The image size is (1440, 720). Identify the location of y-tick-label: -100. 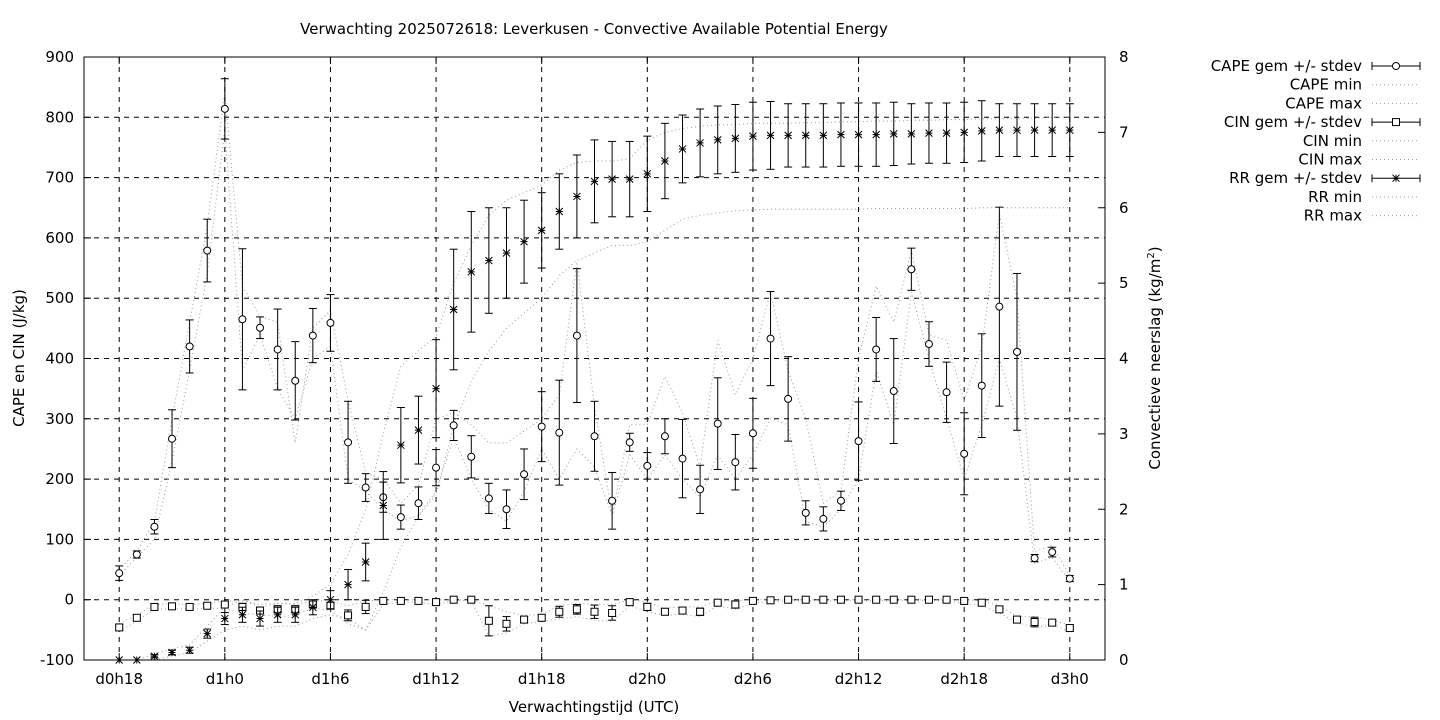
(57, 660).